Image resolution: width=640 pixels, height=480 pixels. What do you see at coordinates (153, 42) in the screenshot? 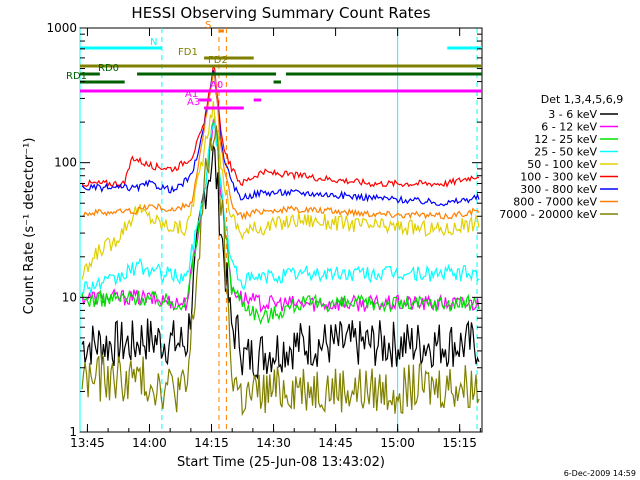
I see `flag-label-n: N` at bounding box center [153, 42].